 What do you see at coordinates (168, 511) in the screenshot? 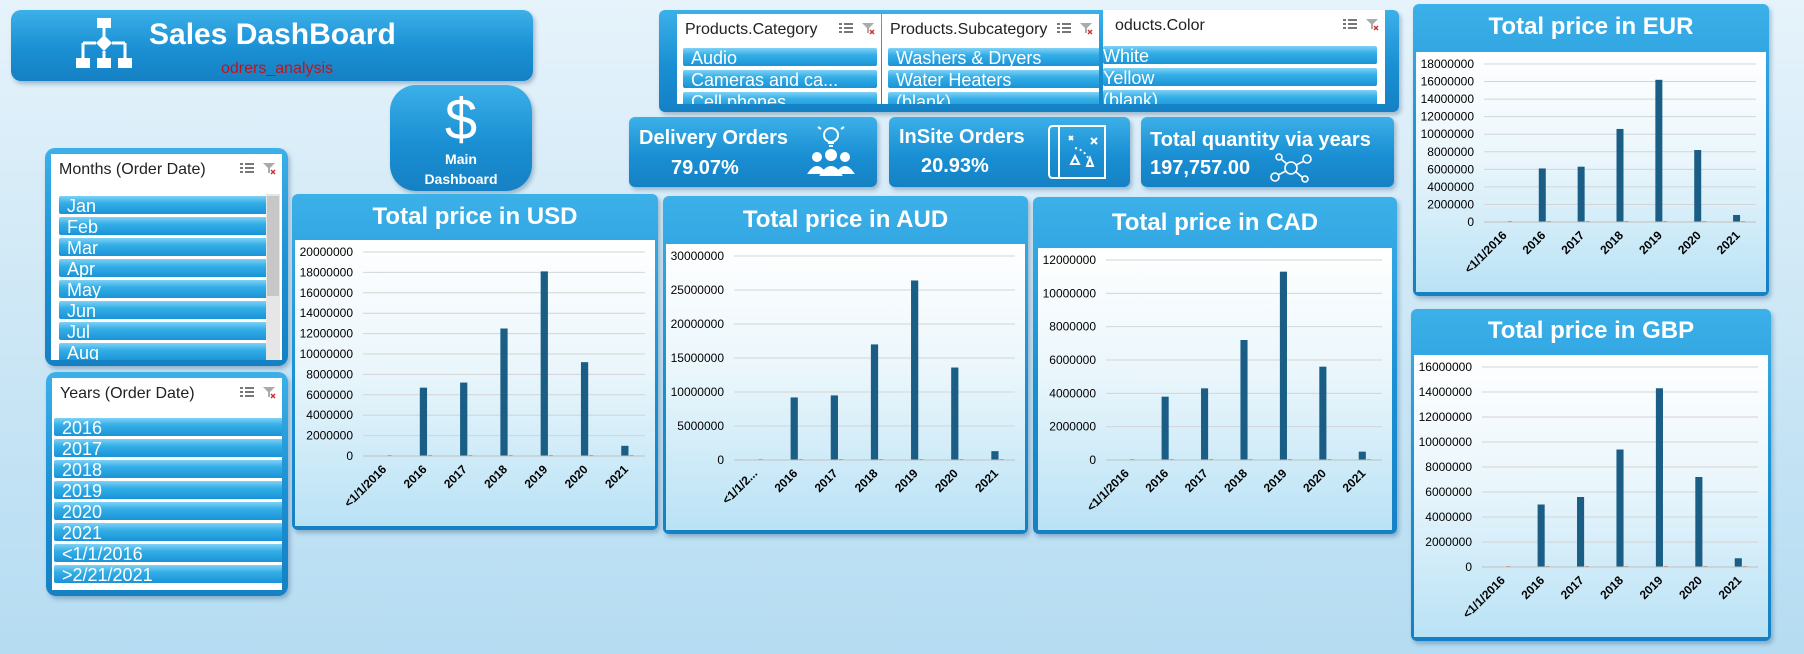
I see `slicer-item: 2020` at bounding box center [168, 511].